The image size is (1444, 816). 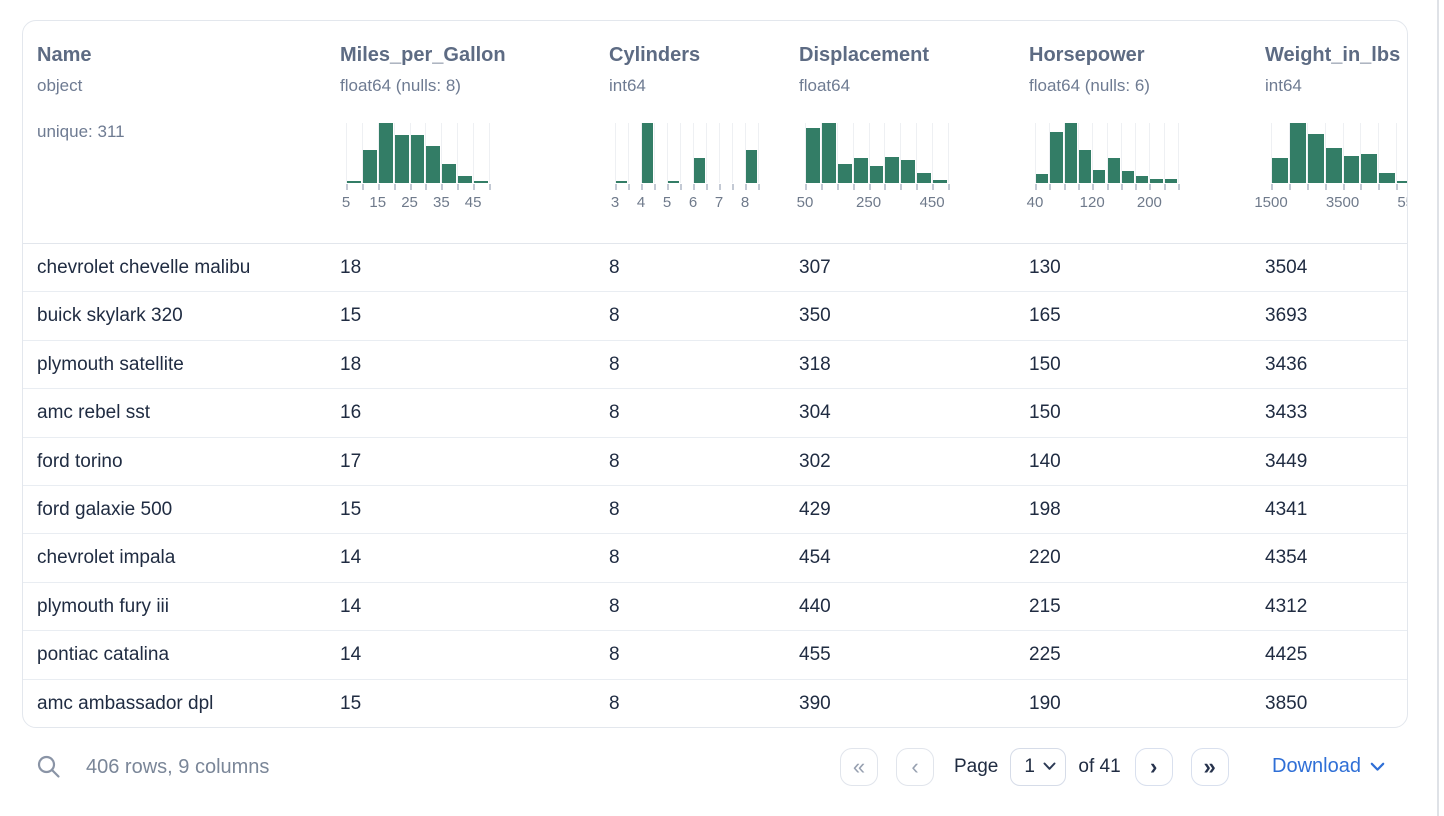 What do you see at coordinates (815, 703) in the screenshot?
I see `table-cell: 390` at bounding box center [815, 703].